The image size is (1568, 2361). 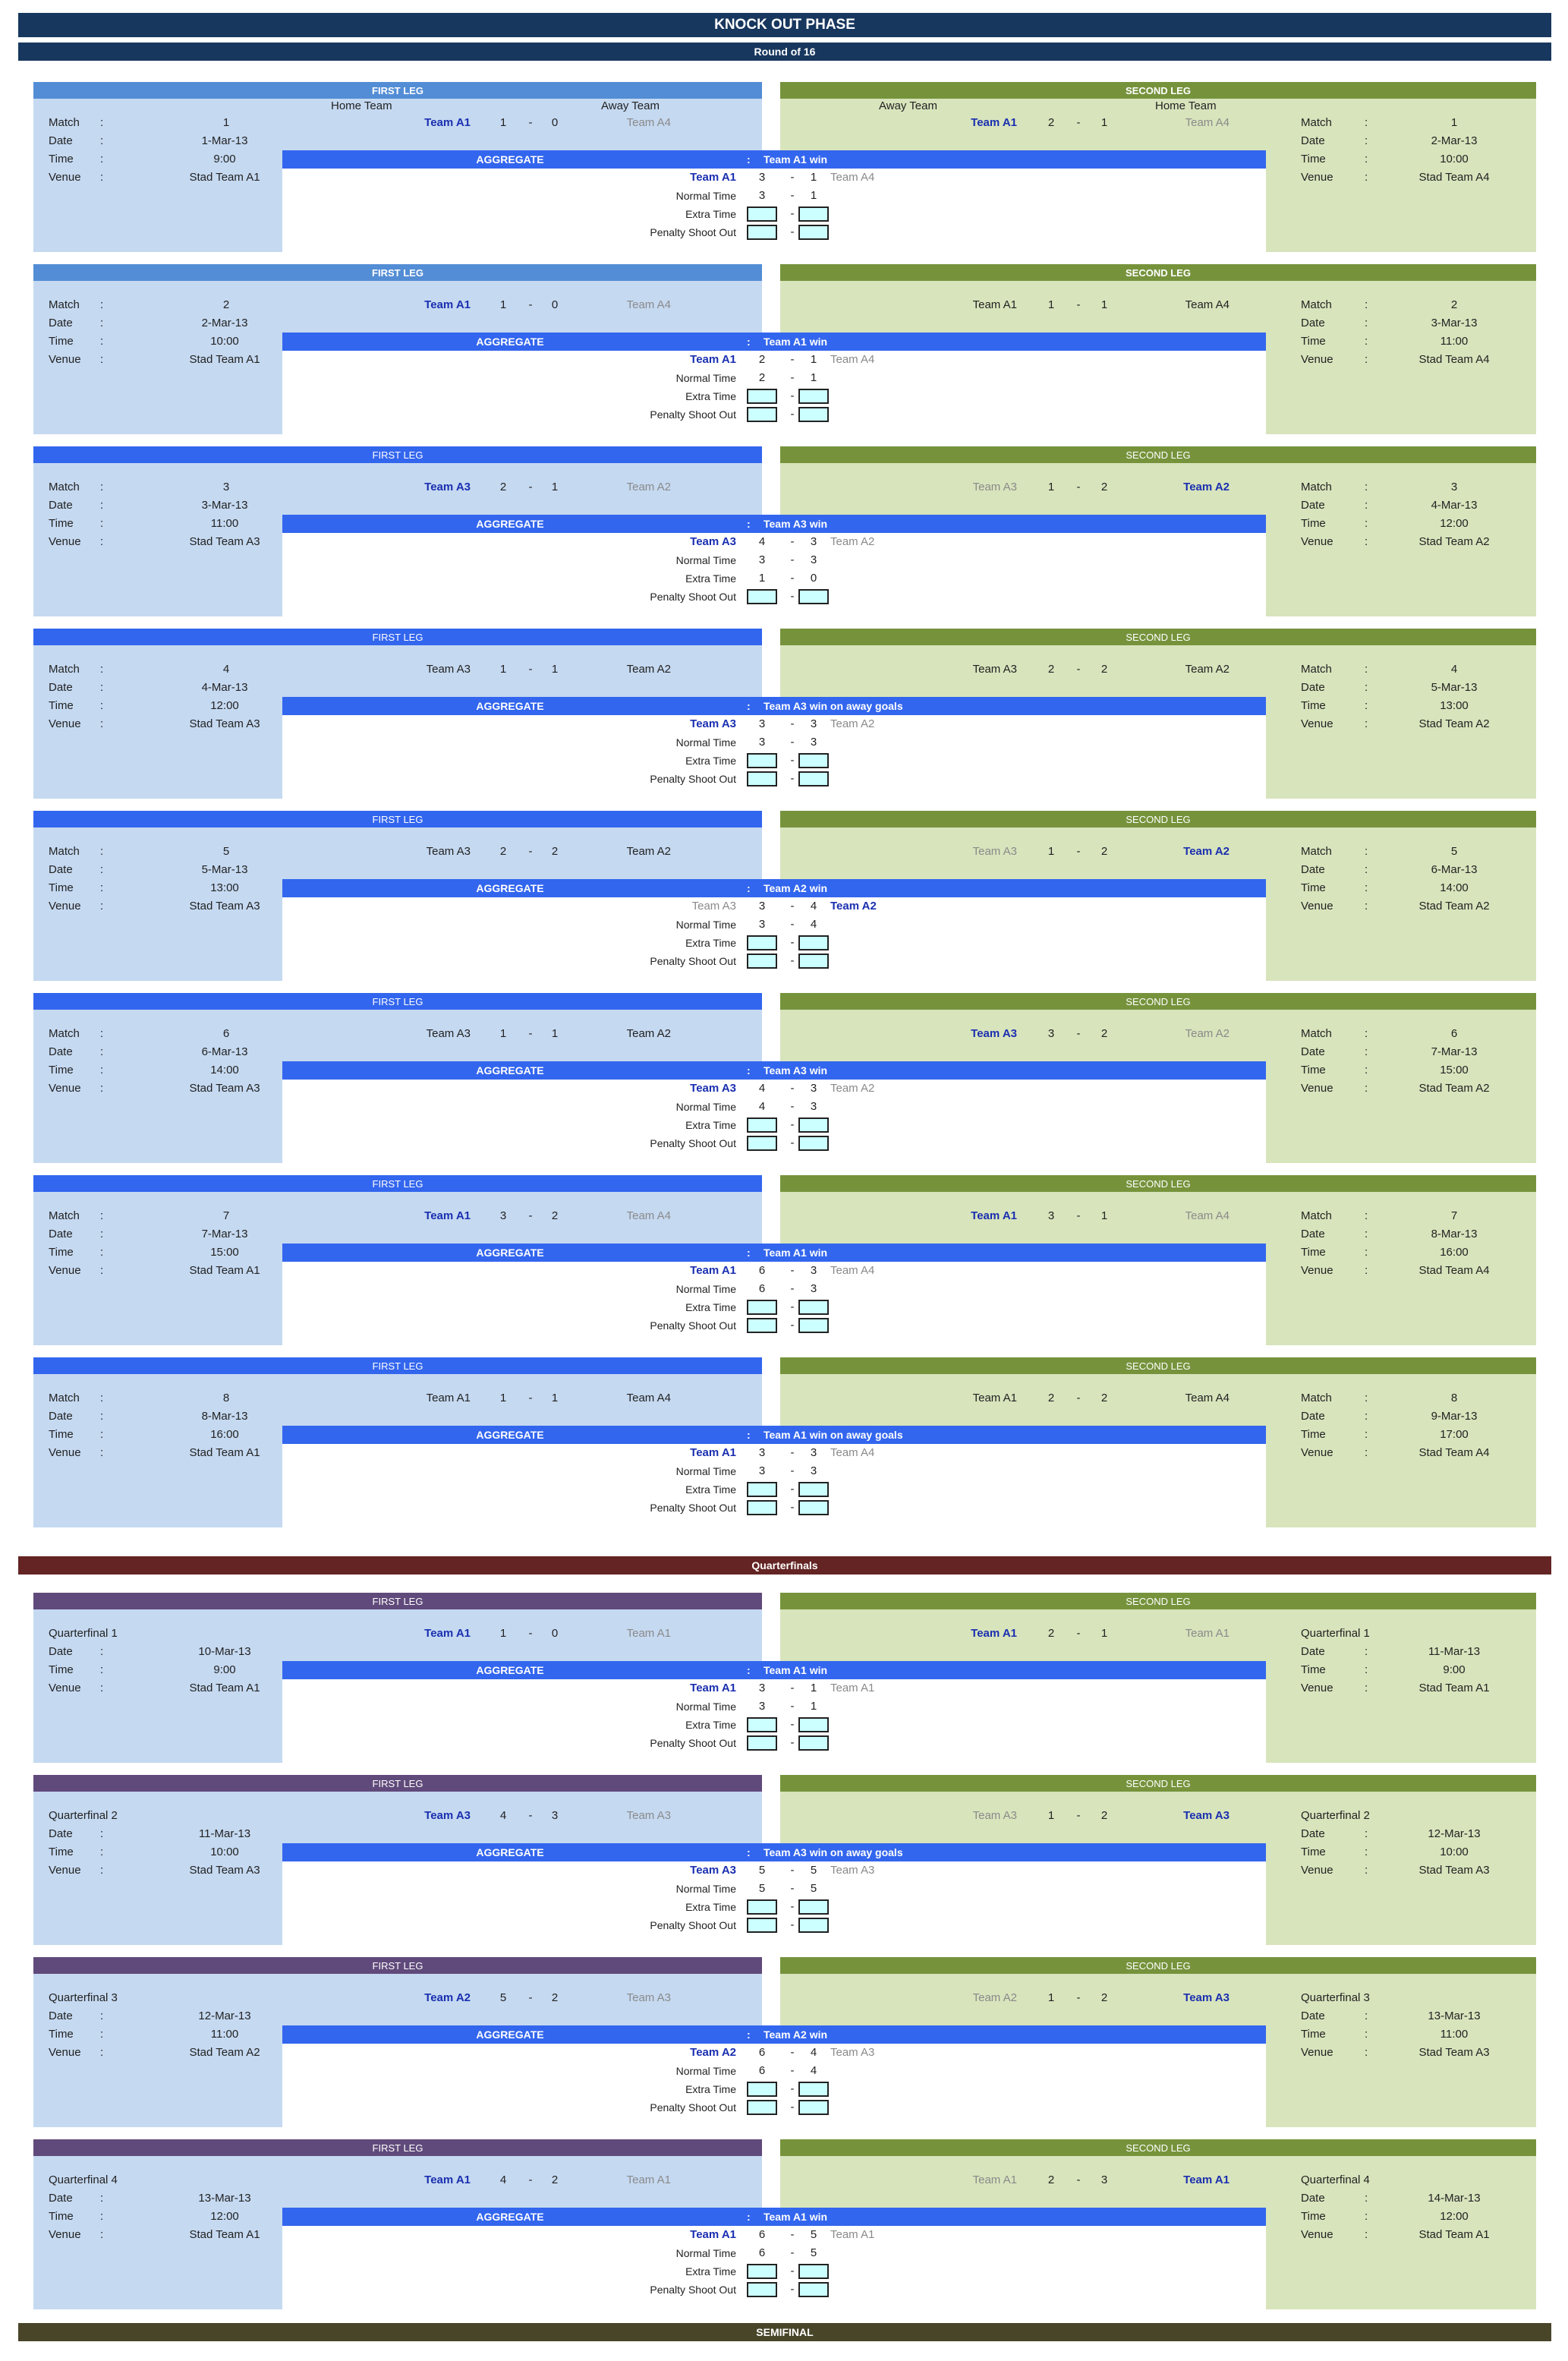 I want to click on aggregate-score-2: 3, so click(x=813, y=542).